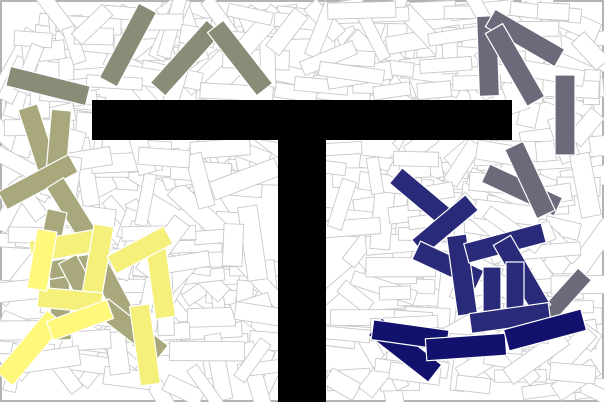 This screenshot has width=604, height=402. Describe the element at coordinates (462, 275) in the screenshot. I see `colored-stick-navy` at that location.